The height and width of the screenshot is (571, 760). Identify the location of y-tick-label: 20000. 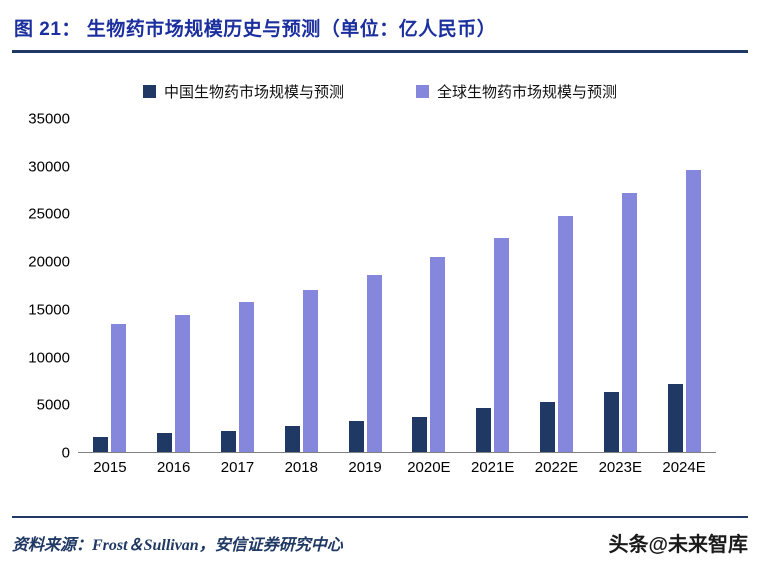
(49, 262).